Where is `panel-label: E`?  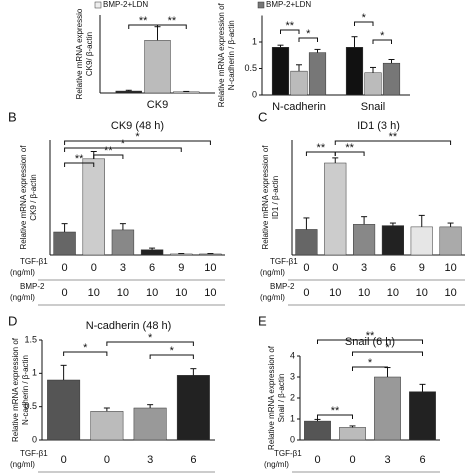
panel-label: E is located at coordinates (262, 320).